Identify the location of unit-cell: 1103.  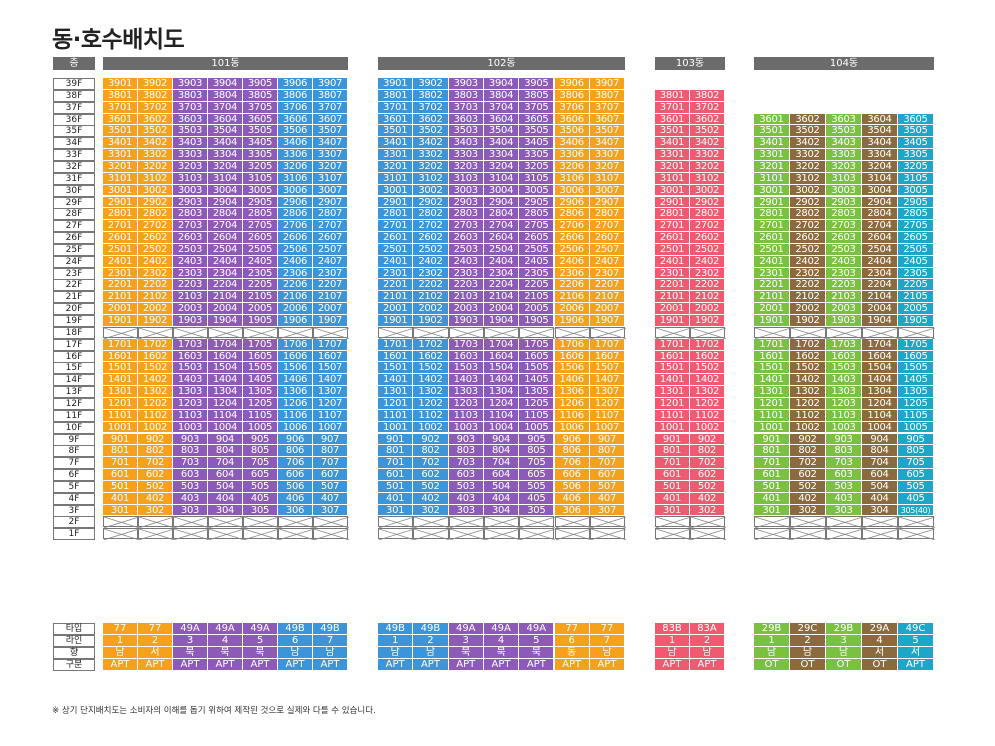
(844, 415).